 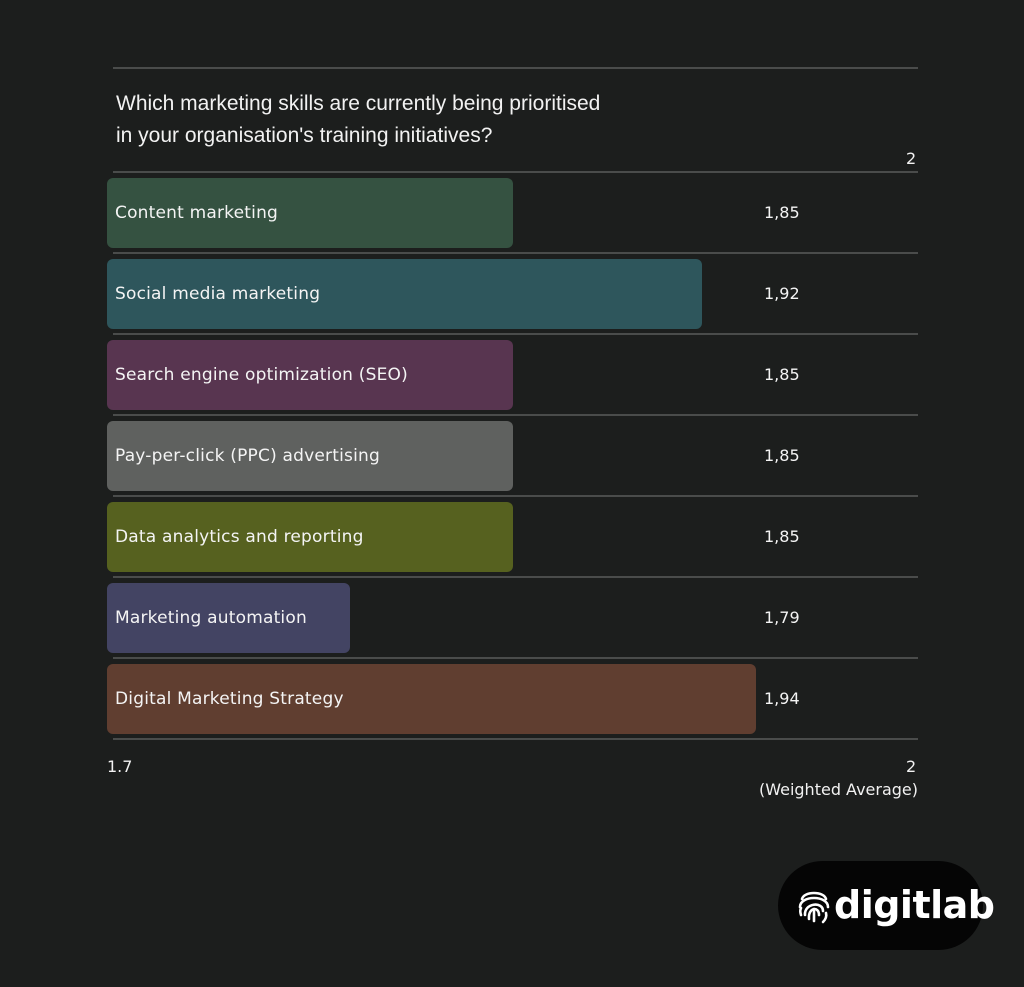 What do you see at coordinates (782, 698) in the screenshot?
I see `bar-value-label: 1,94` at bounding box center [782, 698].